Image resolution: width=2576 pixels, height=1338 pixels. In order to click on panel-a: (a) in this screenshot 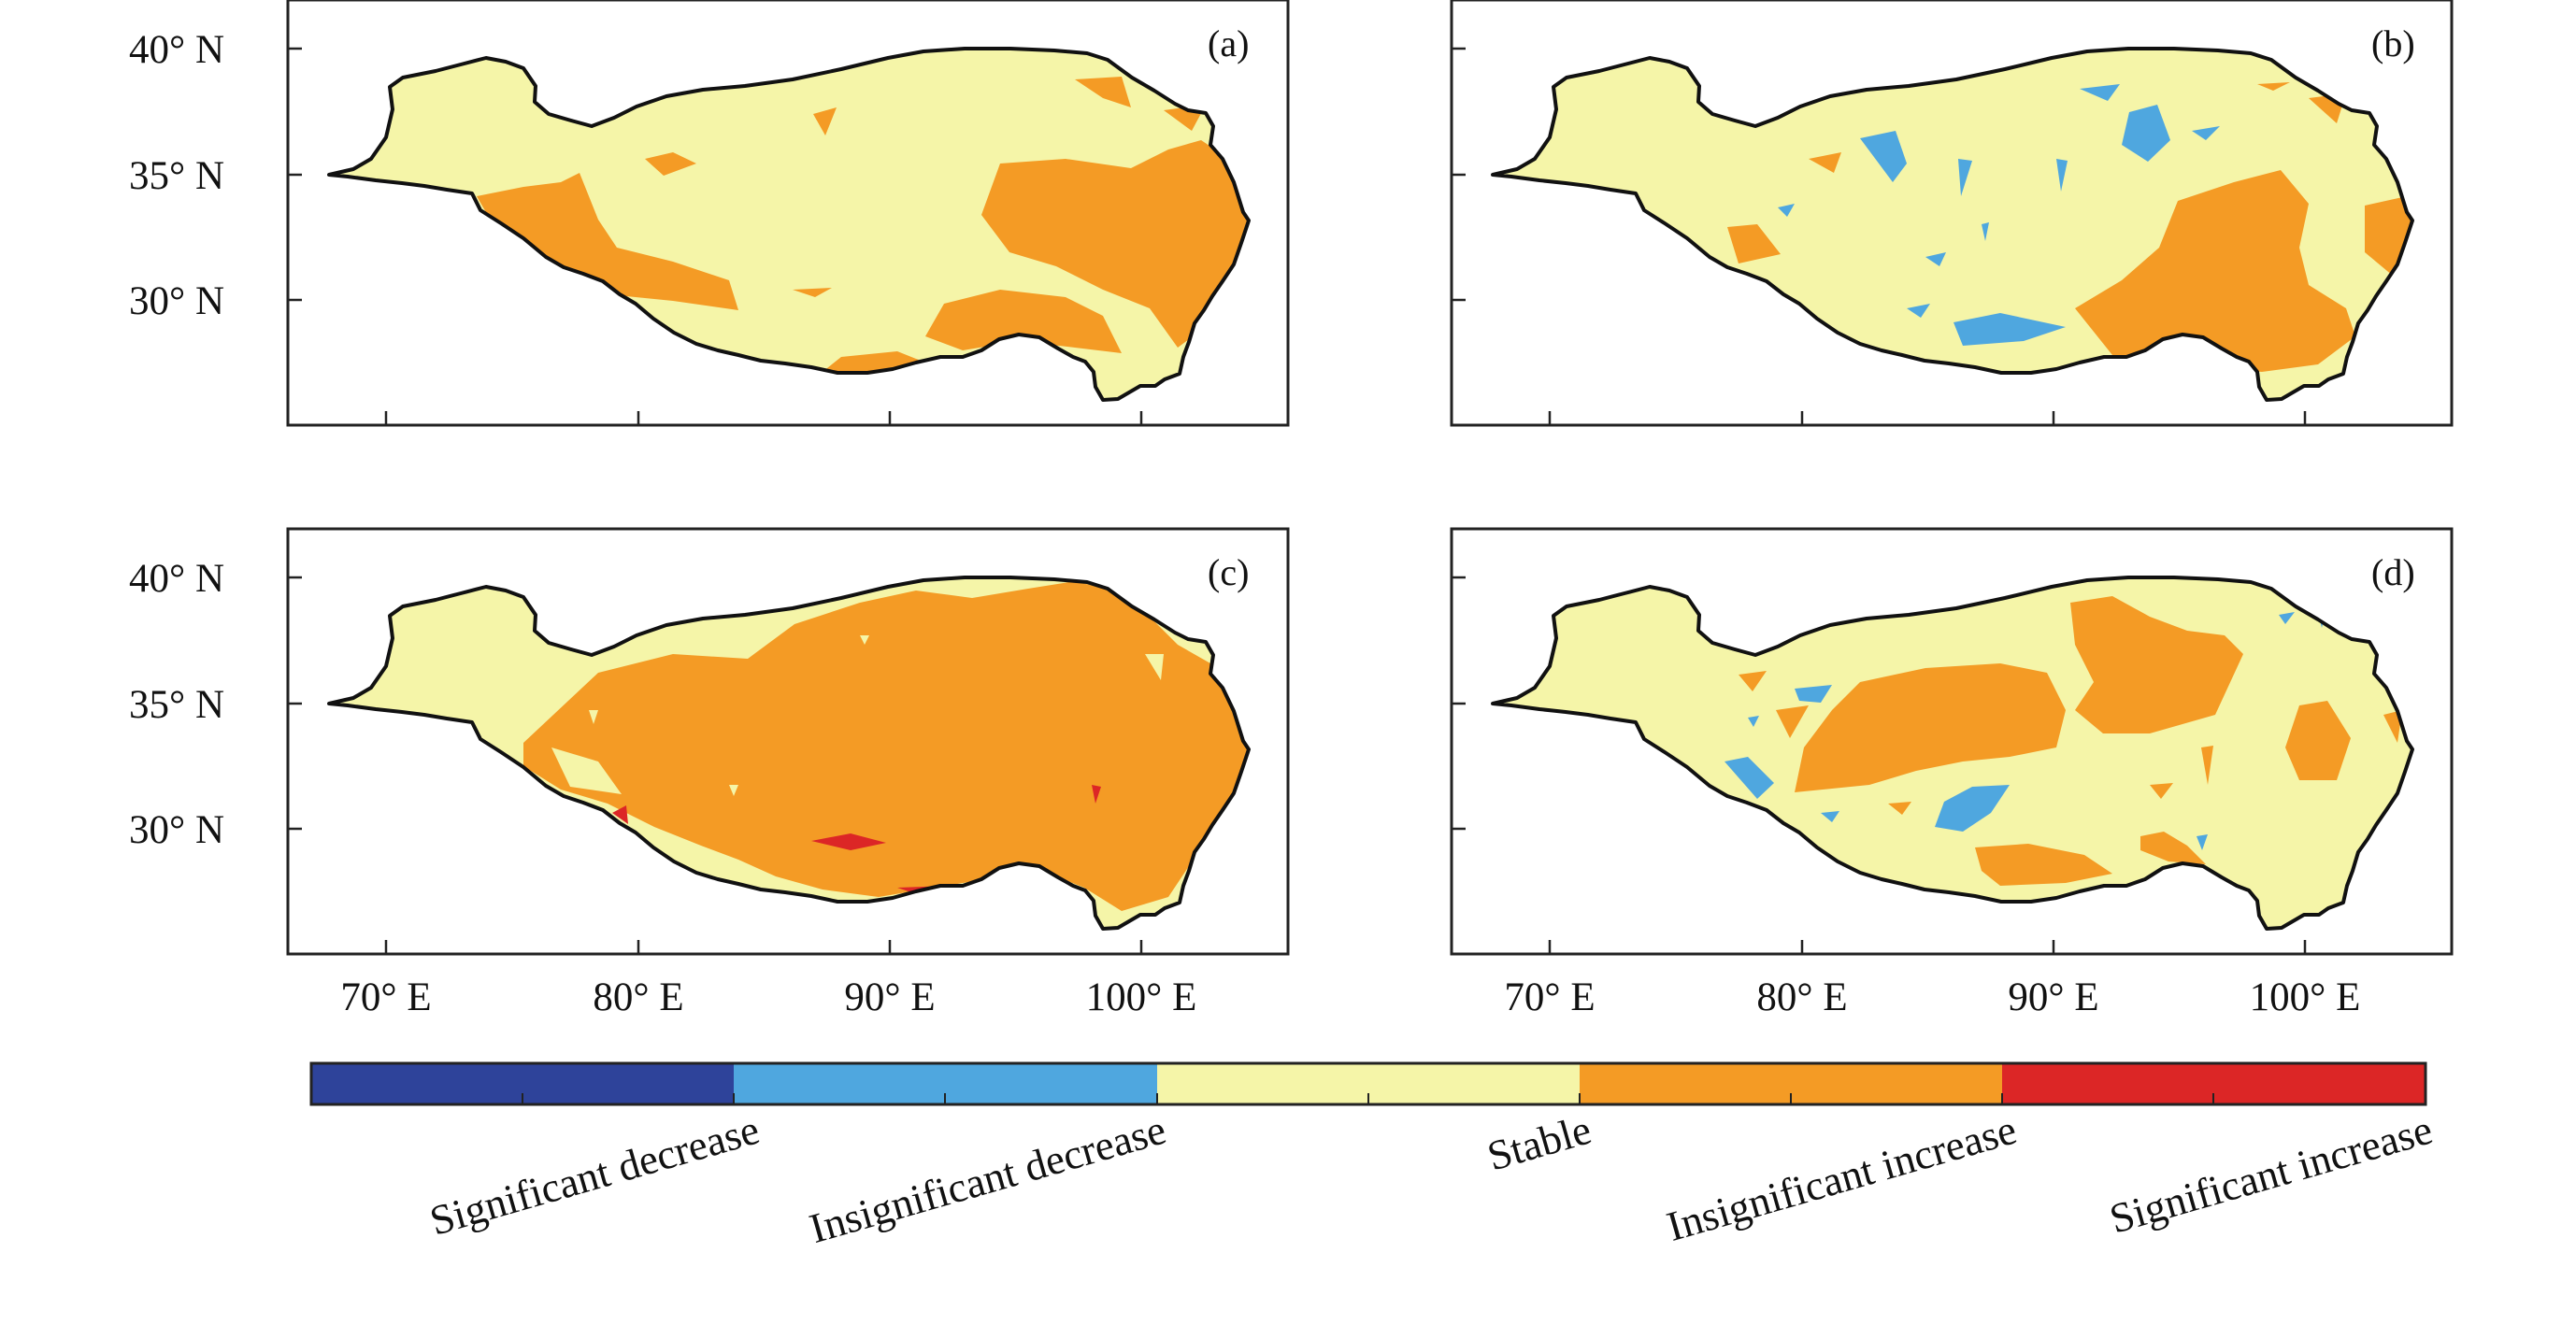, I will do `click(788, 213)`.